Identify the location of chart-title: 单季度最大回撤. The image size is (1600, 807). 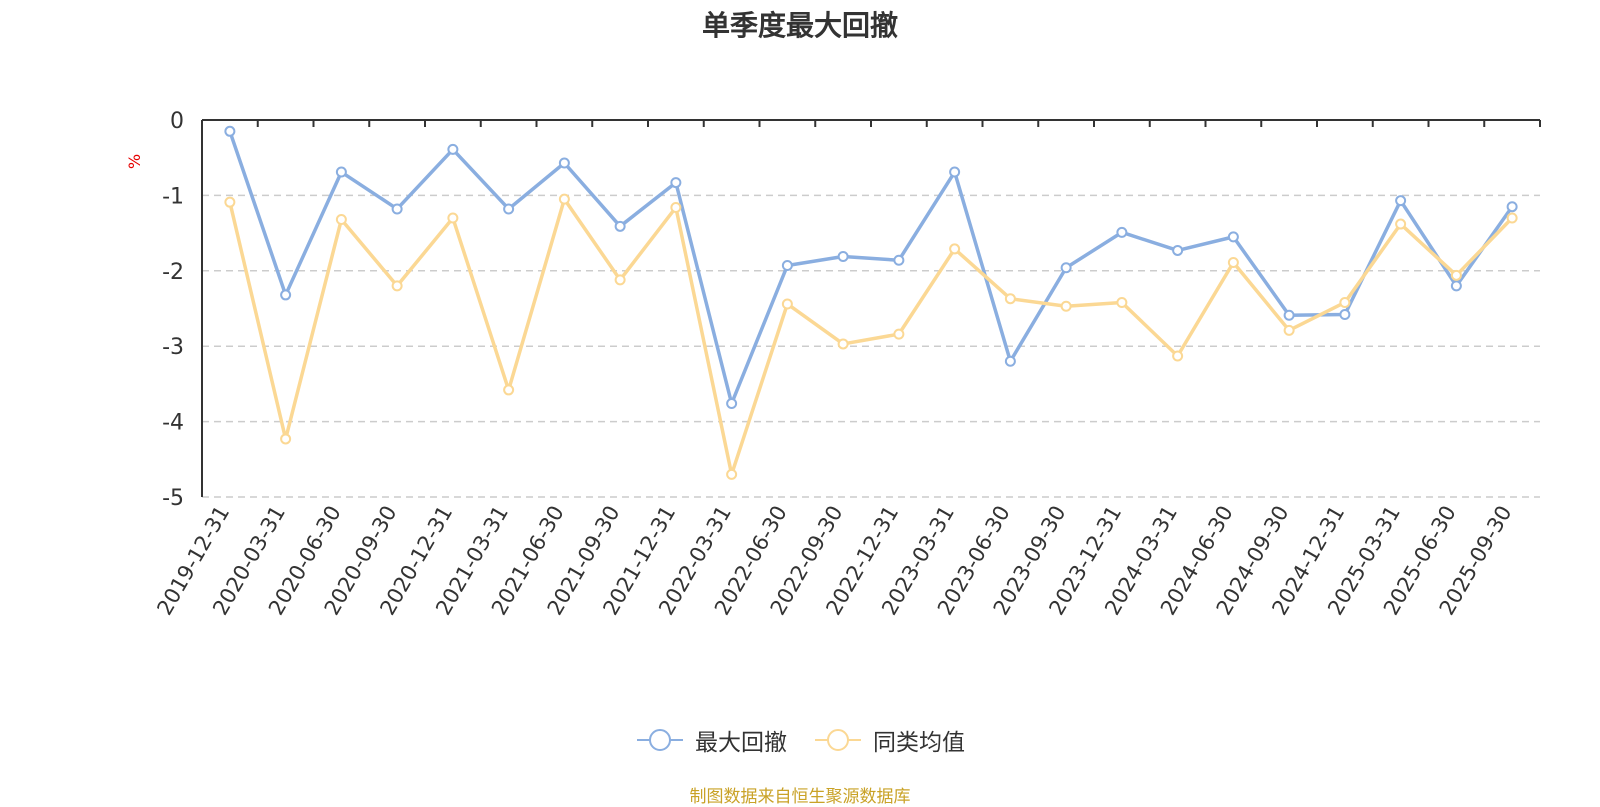
(799, 25).